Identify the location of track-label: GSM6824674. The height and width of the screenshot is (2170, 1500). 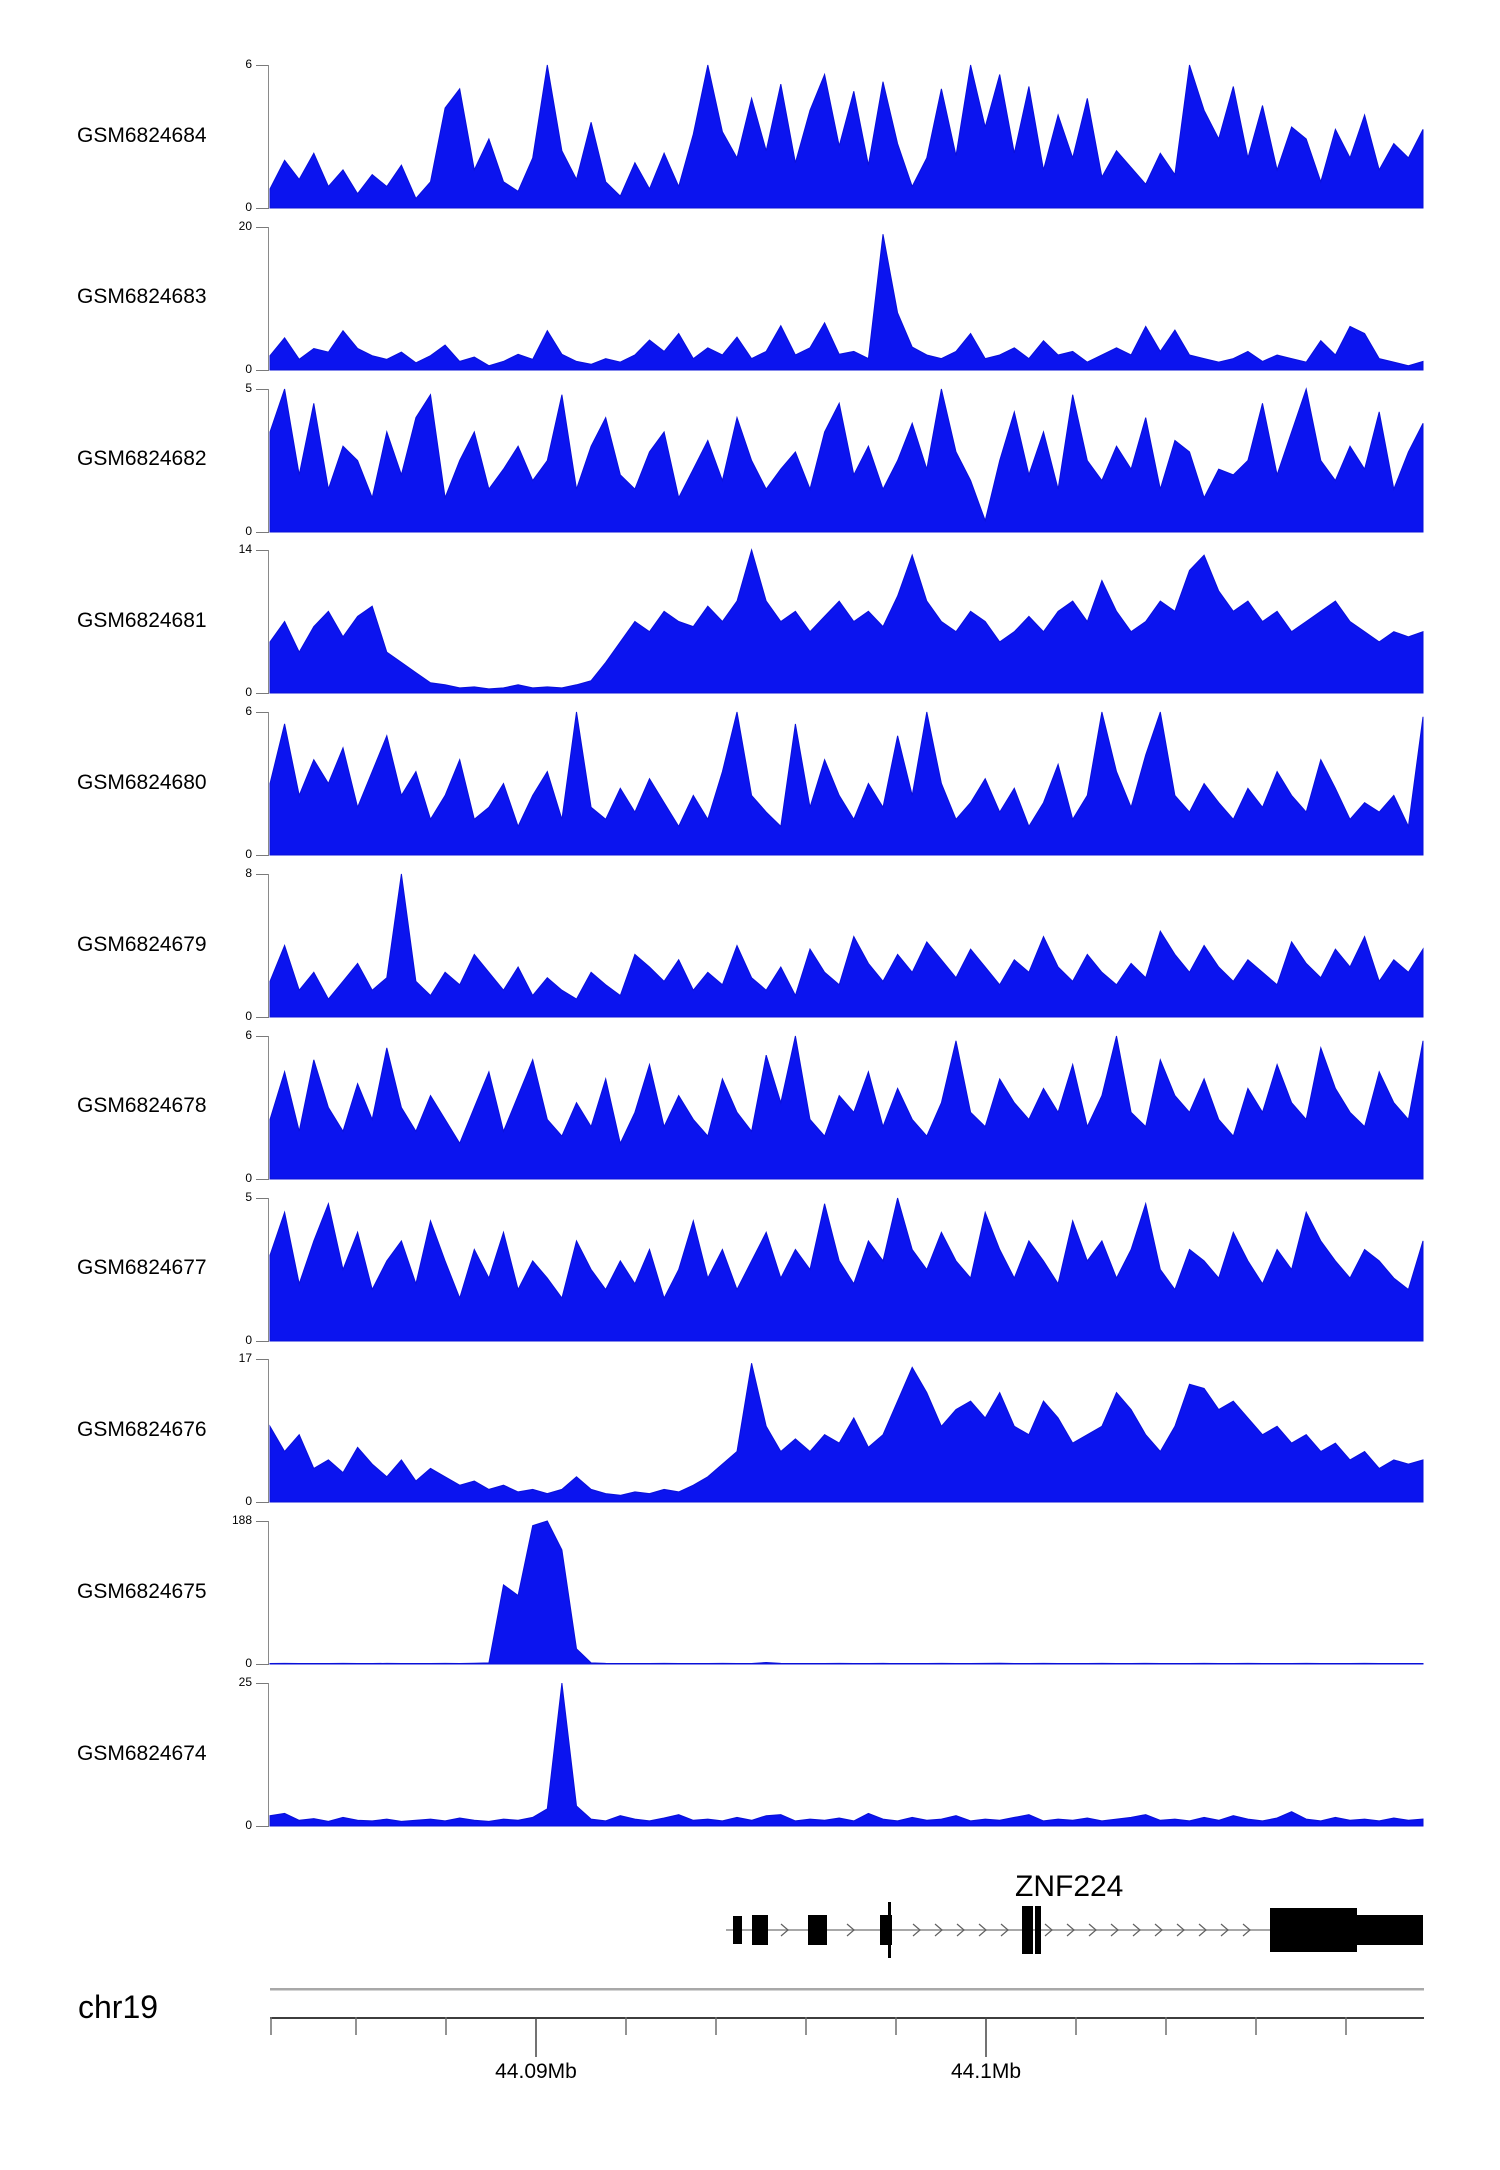
(142, 1753).